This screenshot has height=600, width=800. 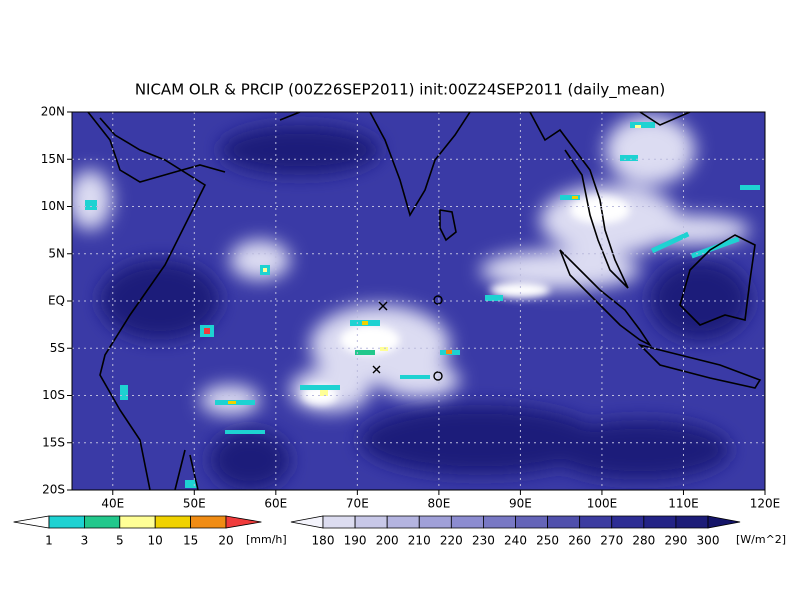 What do you see at coordinates (53, 442) in the screenshot?
I see `y-tick-label: 15S` at bounding box center [53, 442].